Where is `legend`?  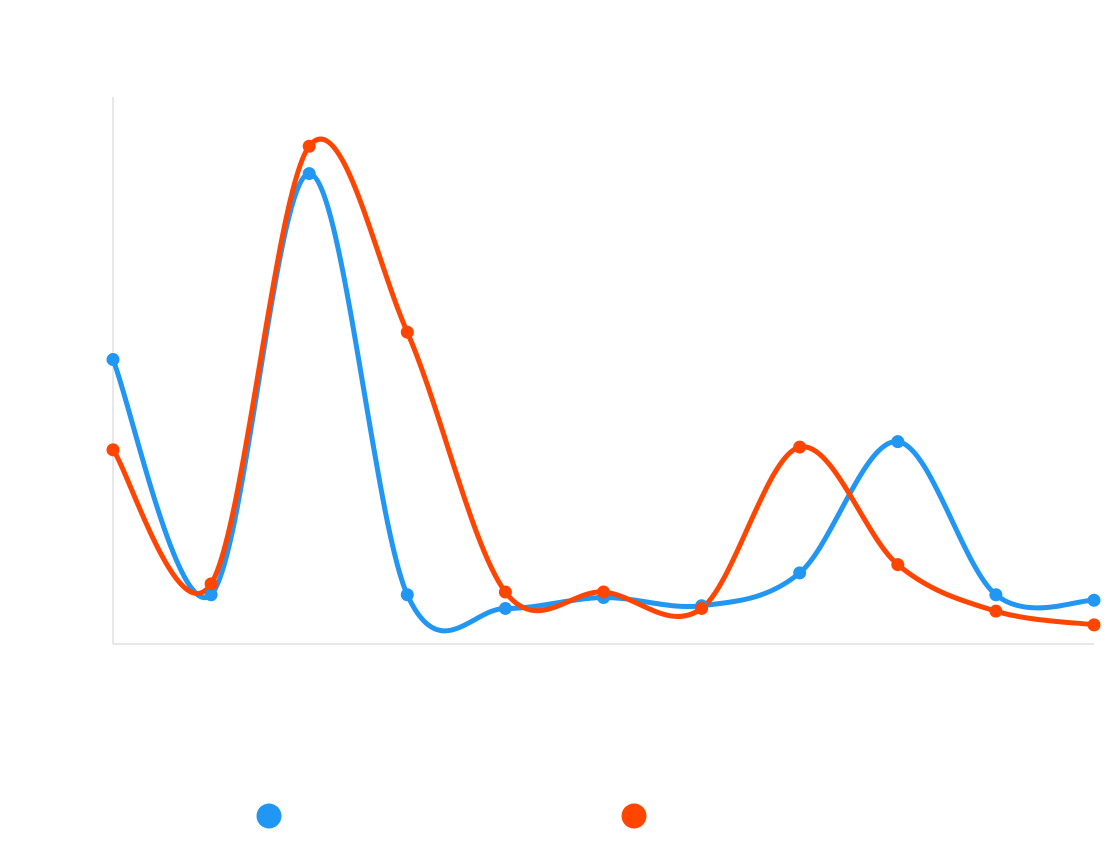 legend is located at coordinates (451, 816).